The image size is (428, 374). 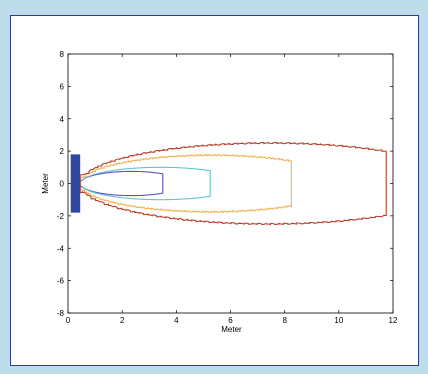 What do you see at coordinates (122, 320) in the screenshot?
I see `x-tick-label: 2` at bounding box center [122, 320].